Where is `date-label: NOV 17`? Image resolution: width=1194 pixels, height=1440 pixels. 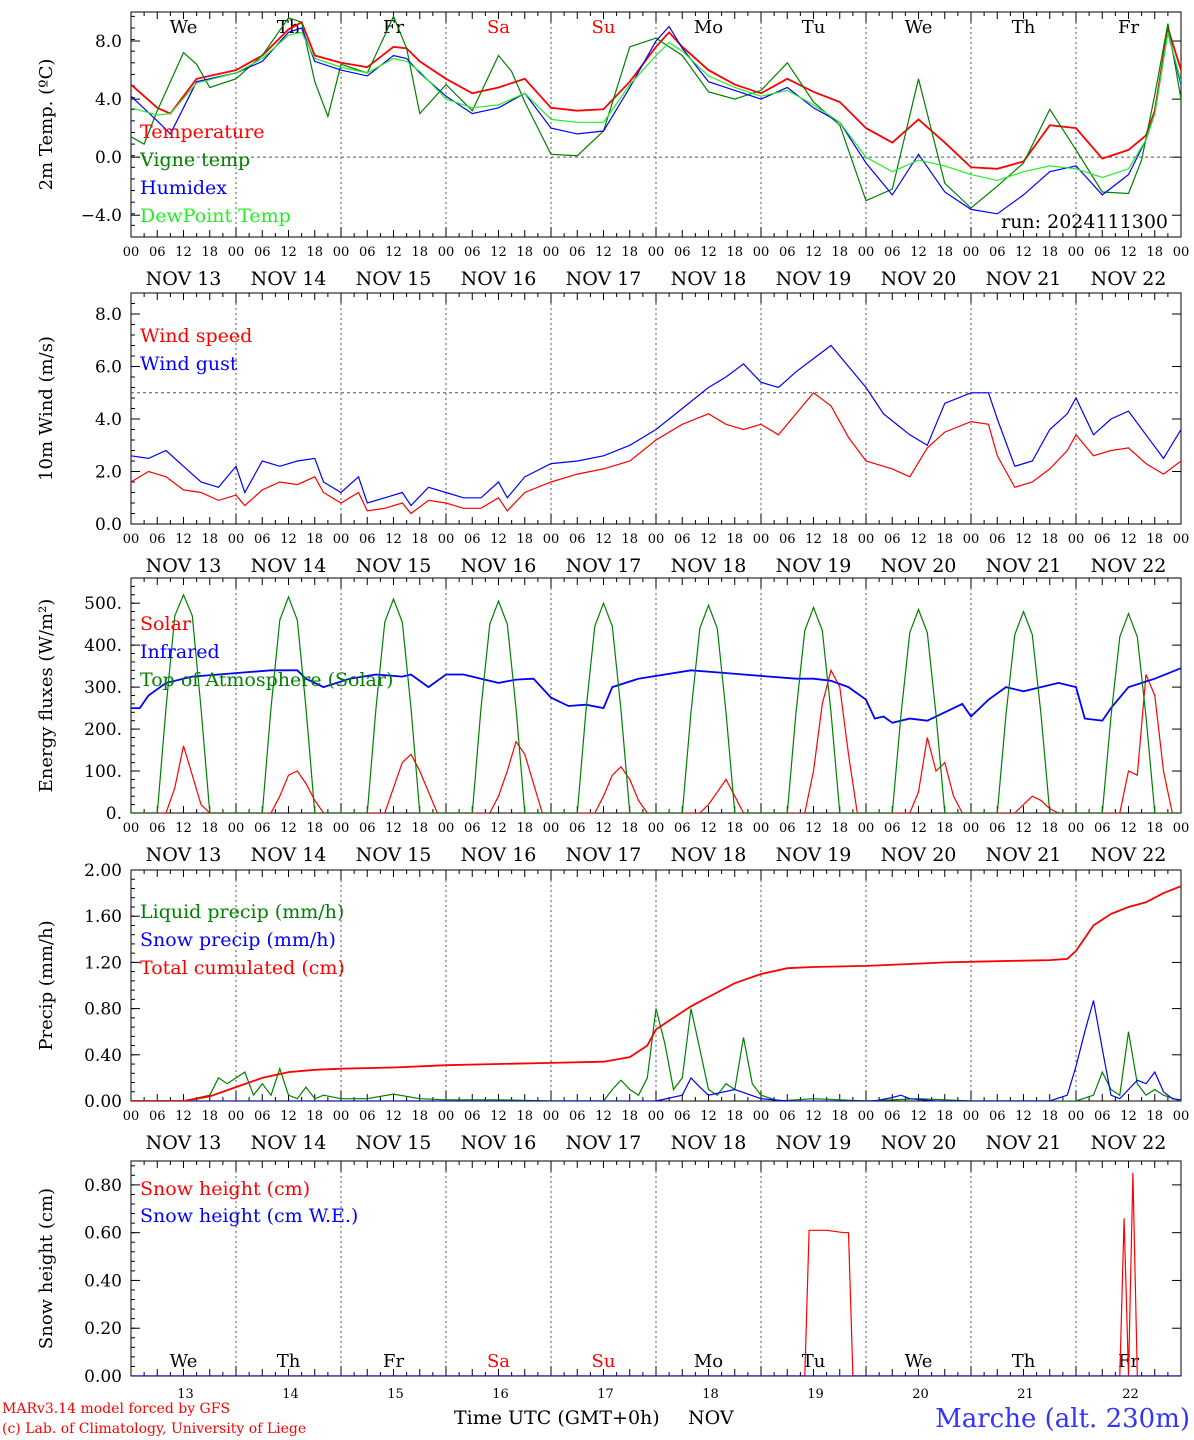 date-label: NOV 17 is located at coordinates (604, 279).